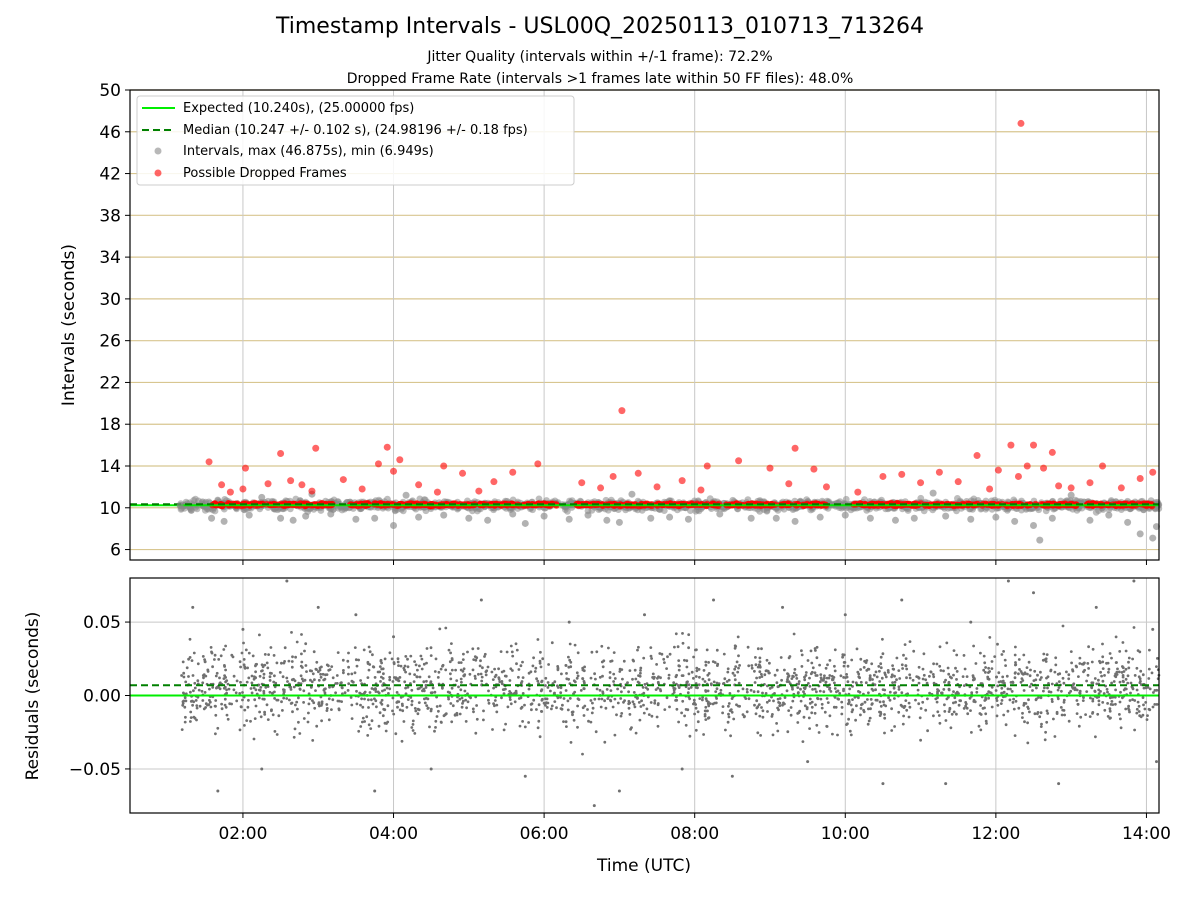  Describe the element at coordinates (102, 697) in the screenshot. I see `residuals-y-tick-label: 0.00` at that location.